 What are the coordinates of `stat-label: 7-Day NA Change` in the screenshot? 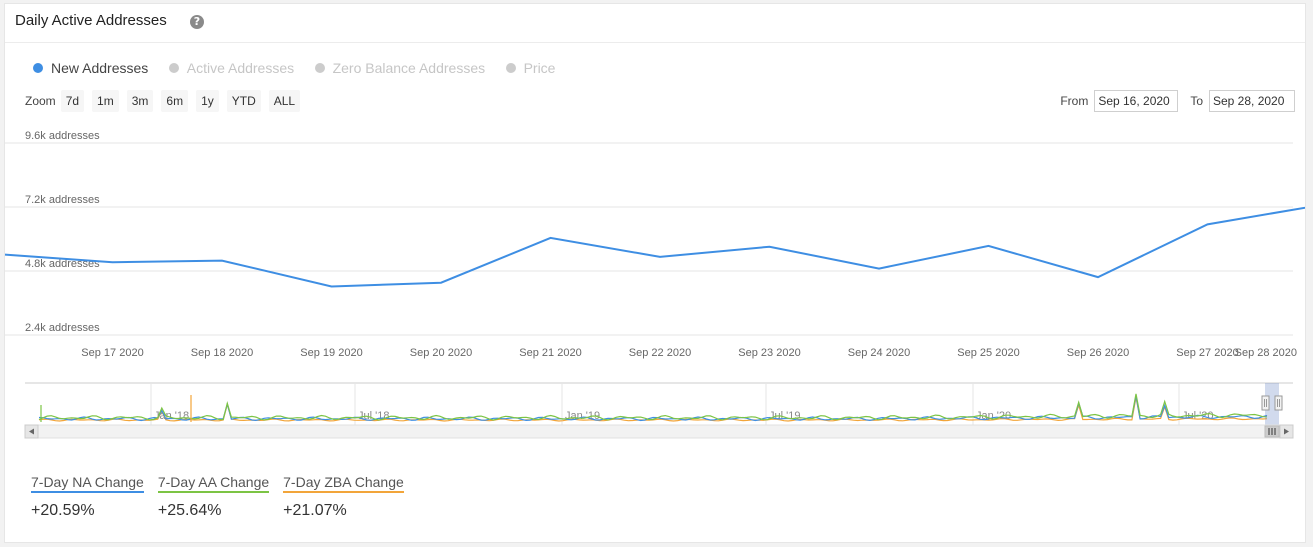 It's located at (87, 483).